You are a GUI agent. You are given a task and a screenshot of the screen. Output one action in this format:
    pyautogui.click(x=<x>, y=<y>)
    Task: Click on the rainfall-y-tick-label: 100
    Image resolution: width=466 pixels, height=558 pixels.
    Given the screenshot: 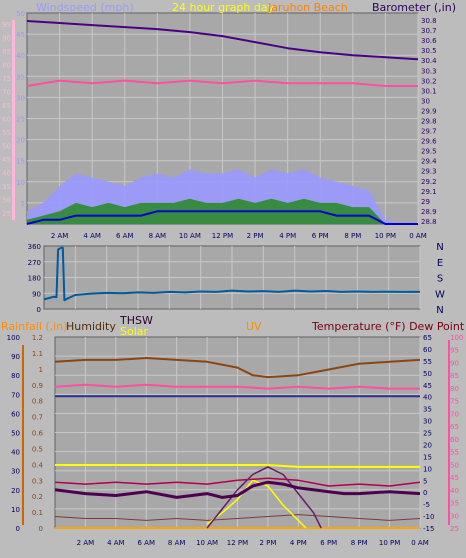 What is the action you would take?
    pyautogui.click(x=13, y=338)
    